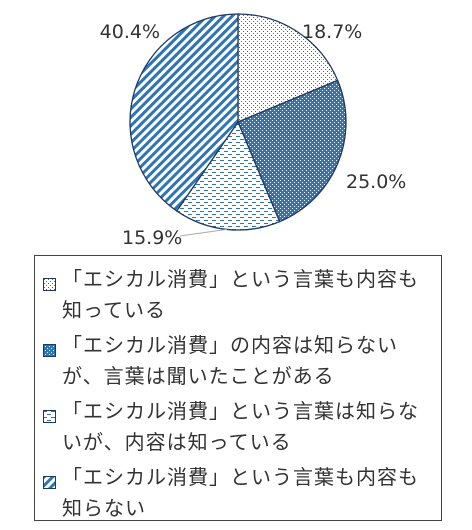 The width and height of the screenshot is (472, 530). Describe the element at coordinates (376, 182) in the screenshot. I see `slice-value-label: 25.0%` at that location.